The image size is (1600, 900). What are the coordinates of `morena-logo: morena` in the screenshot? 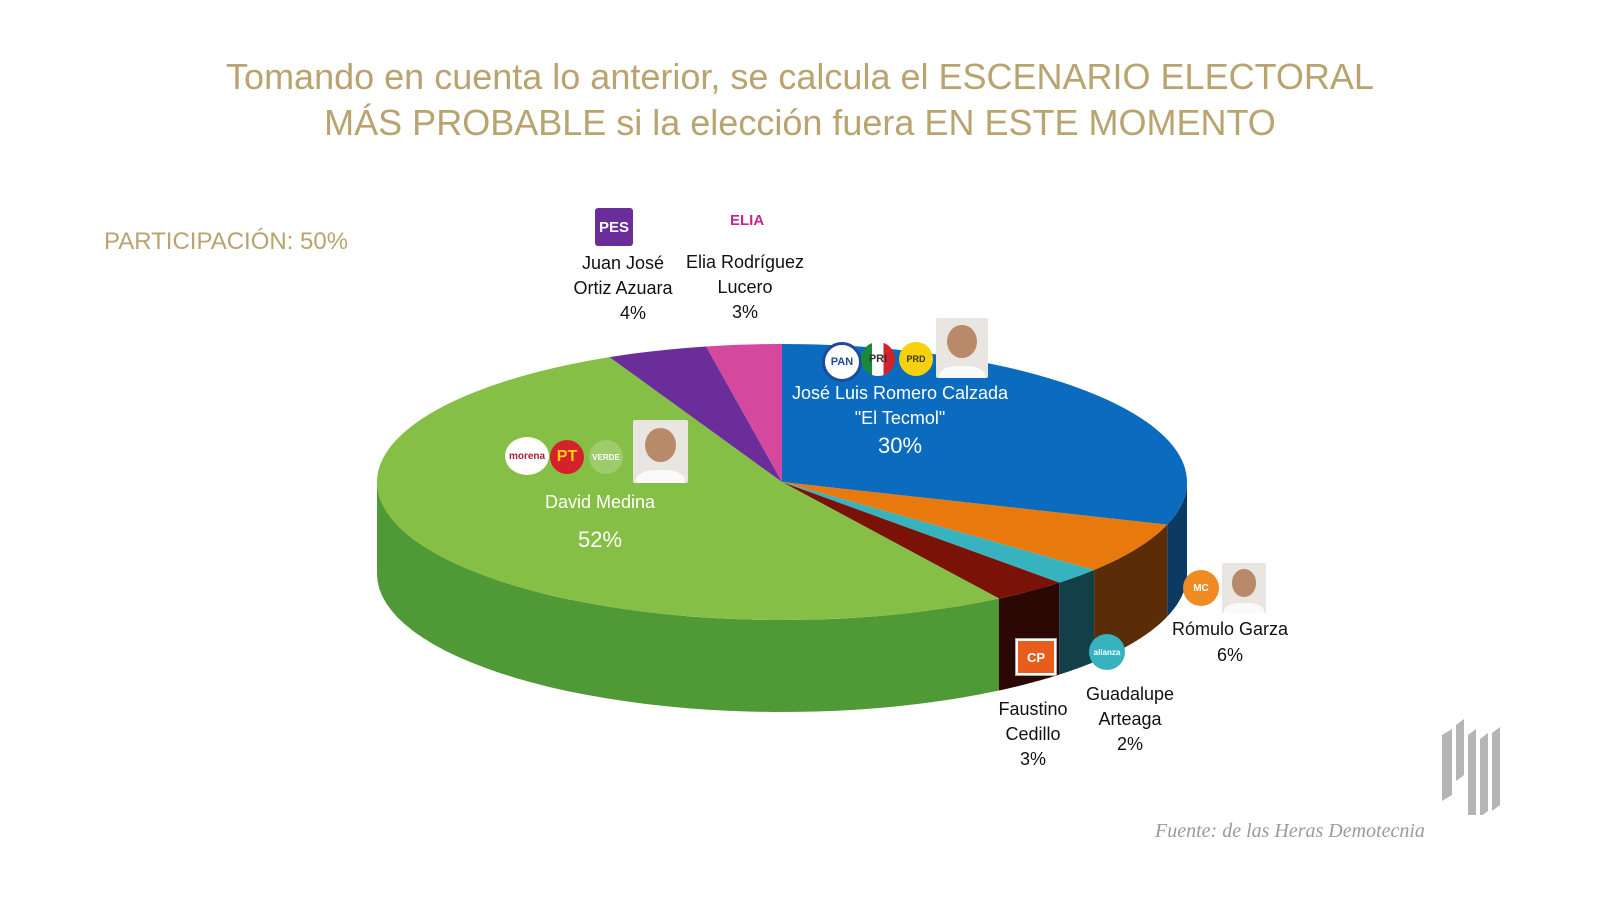 It's located at (527, 456).